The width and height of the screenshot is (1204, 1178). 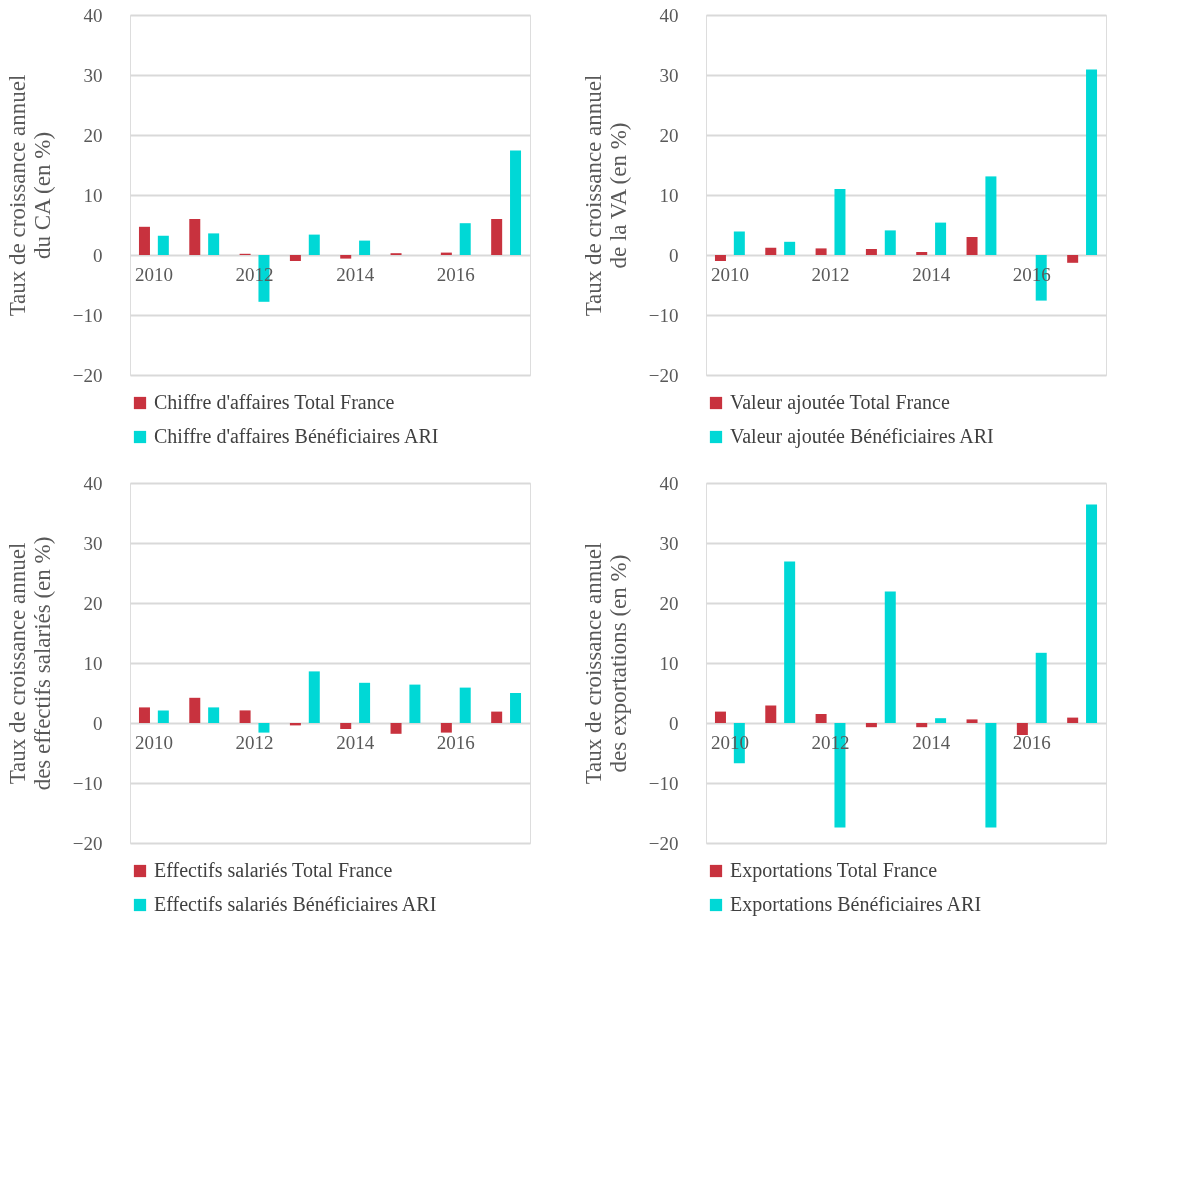 I want to click on y-axis-title: Taux de croissance annuel de la VA (en %), so click(x=605, y=195).